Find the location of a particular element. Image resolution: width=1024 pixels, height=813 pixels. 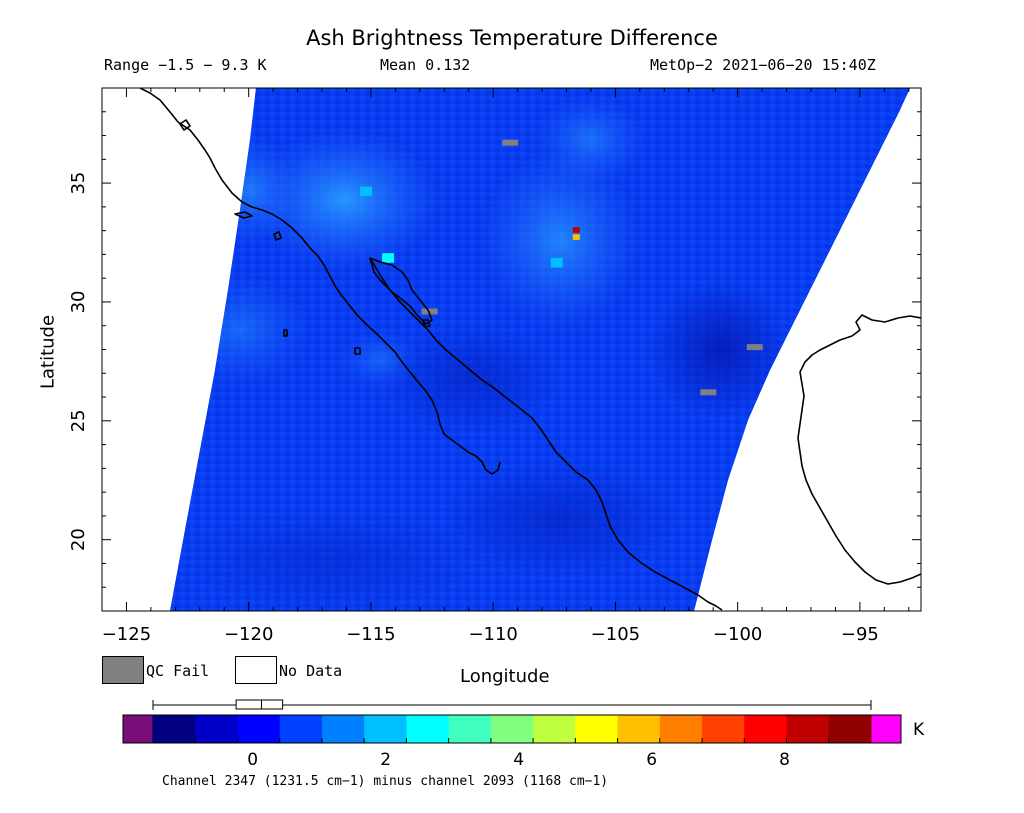

mean-text: Mean 0.132 is located at coordinates (425, 65).